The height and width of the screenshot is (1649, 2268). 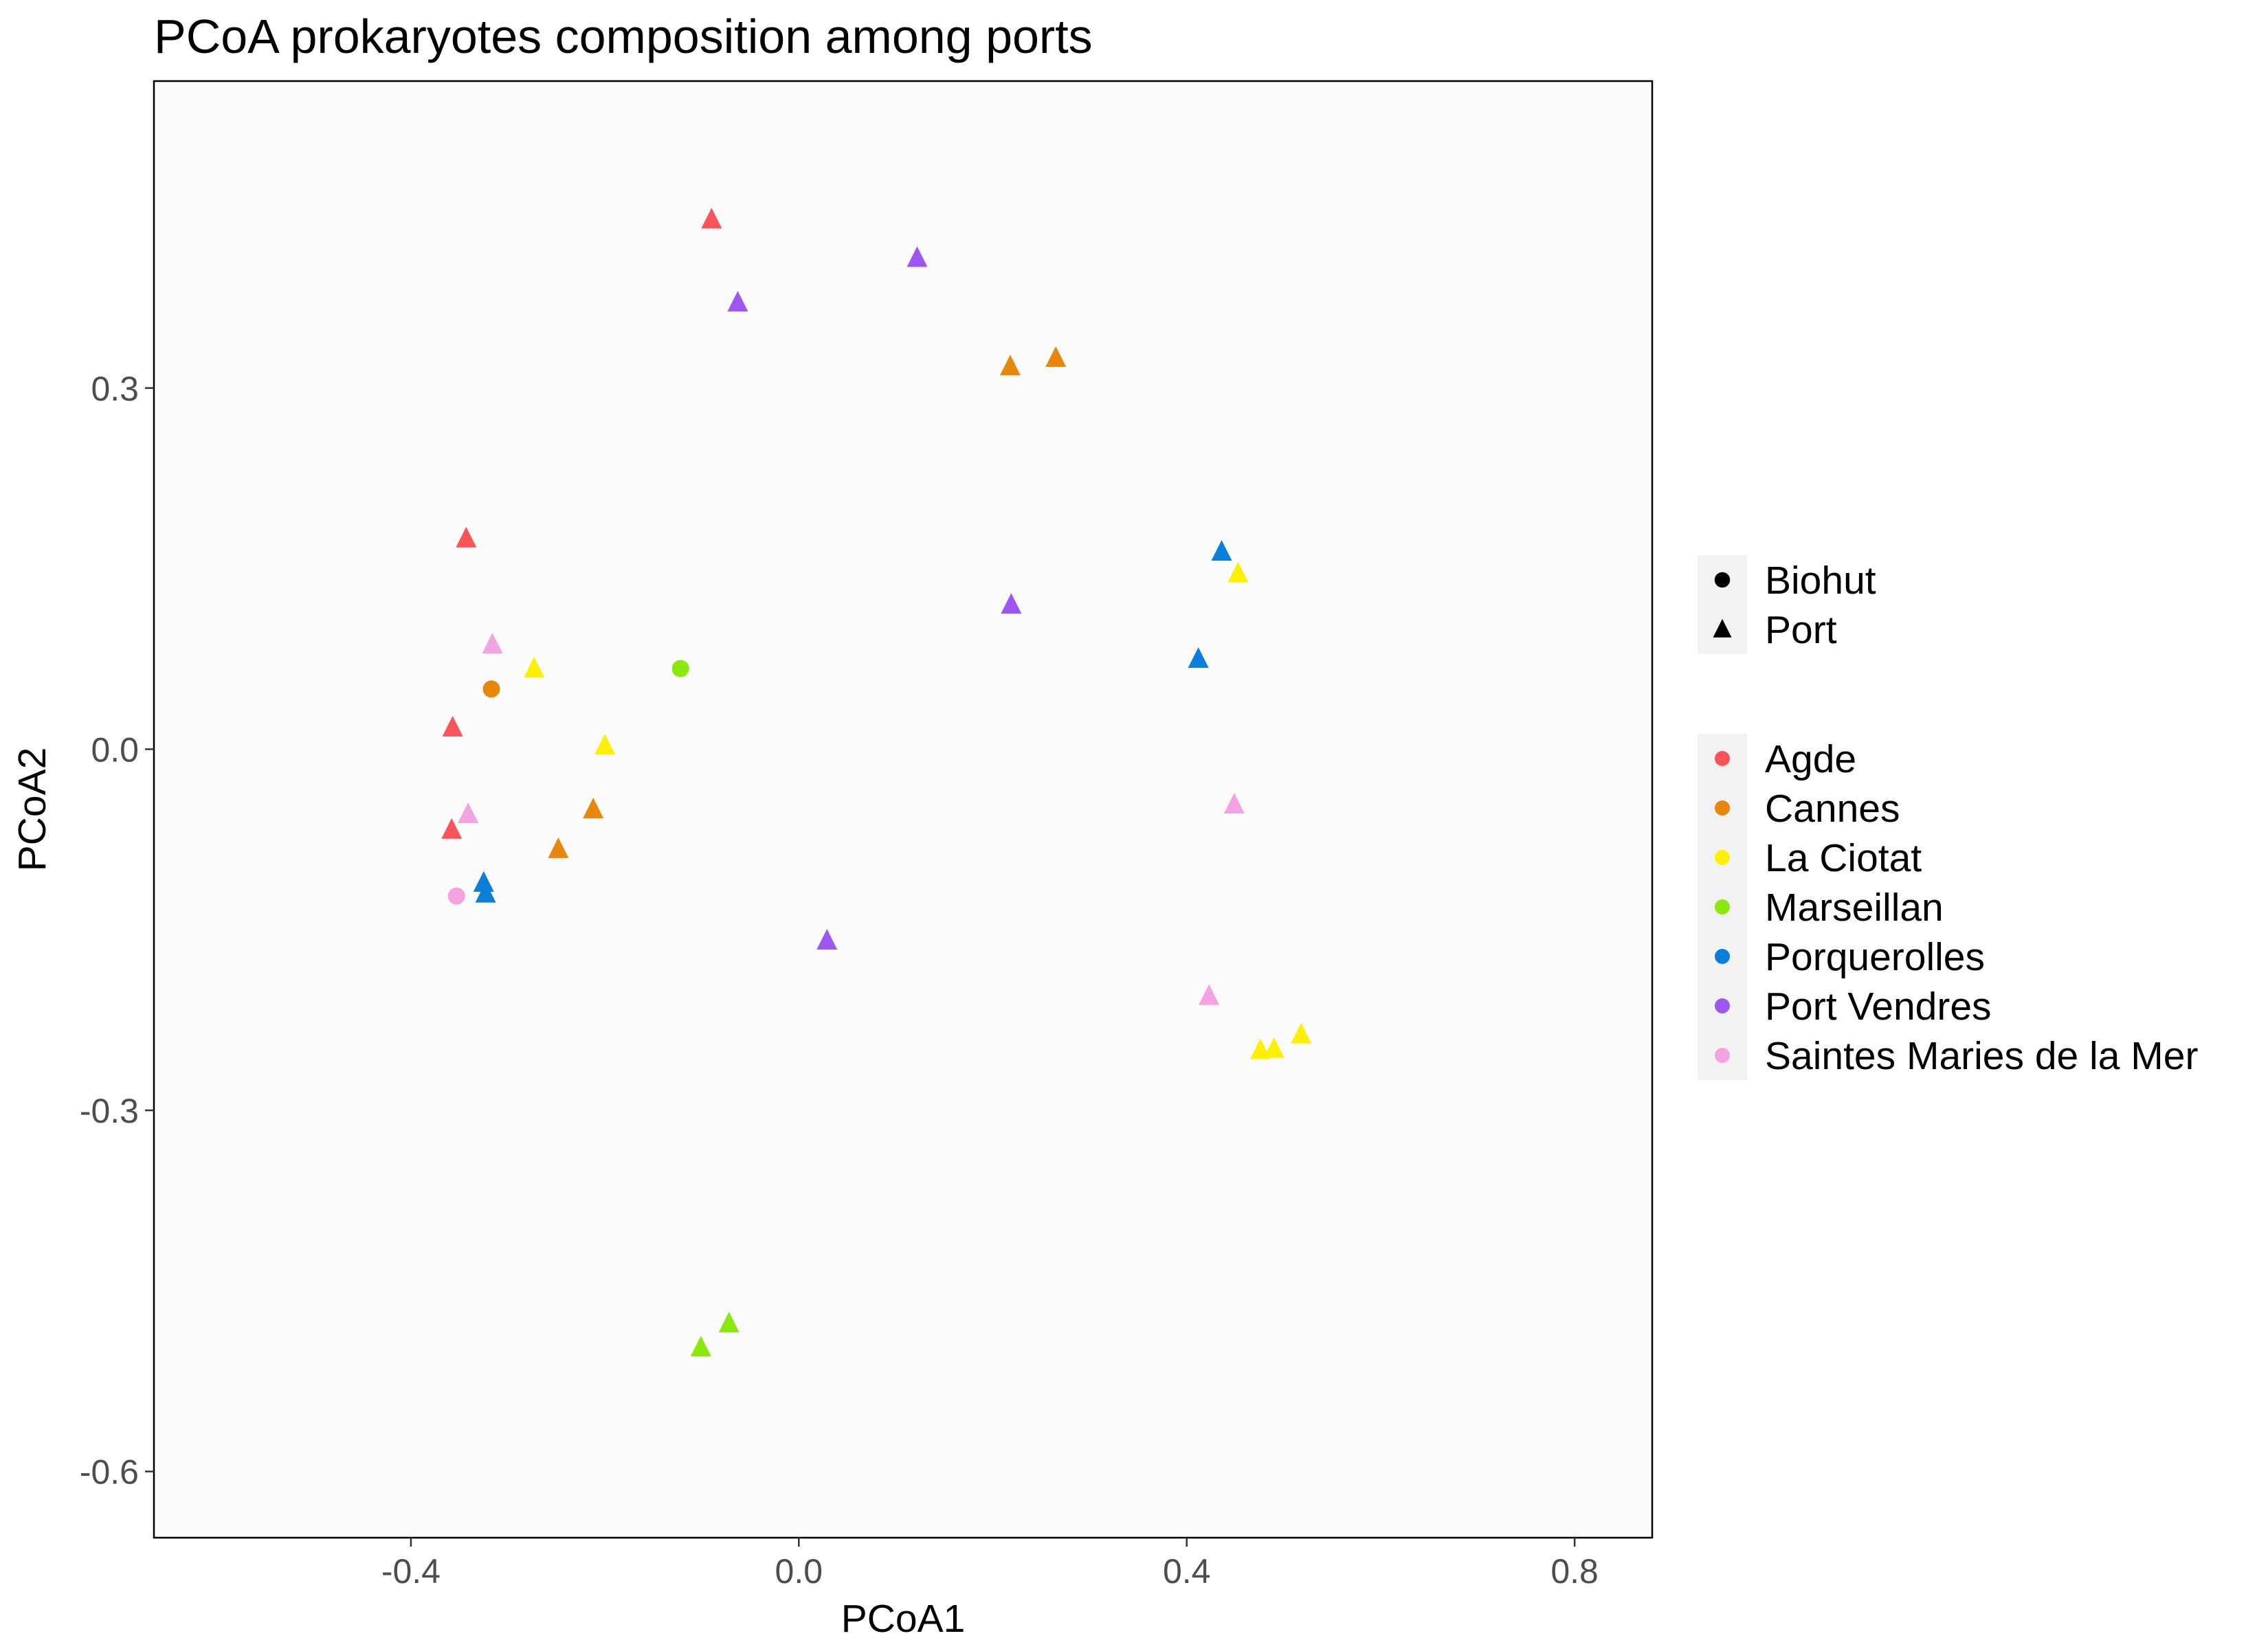 I want to click on shape-legend: Biohut Port, so click(x=1787, y=604).